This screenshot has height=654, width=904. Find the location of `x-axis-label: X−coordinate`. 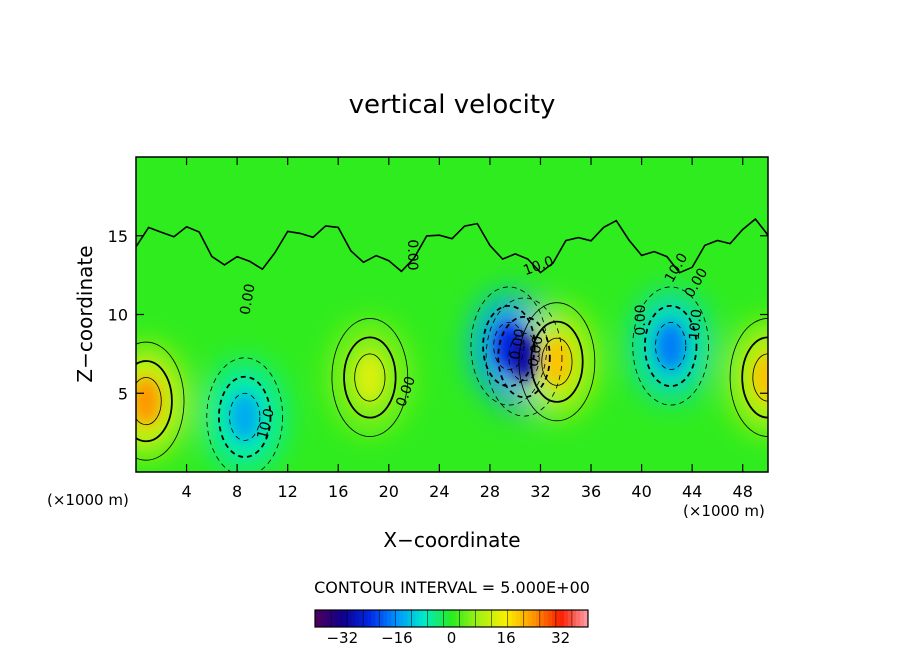

x-axis-label: X−coordinate is located at coordinates (451, 540).